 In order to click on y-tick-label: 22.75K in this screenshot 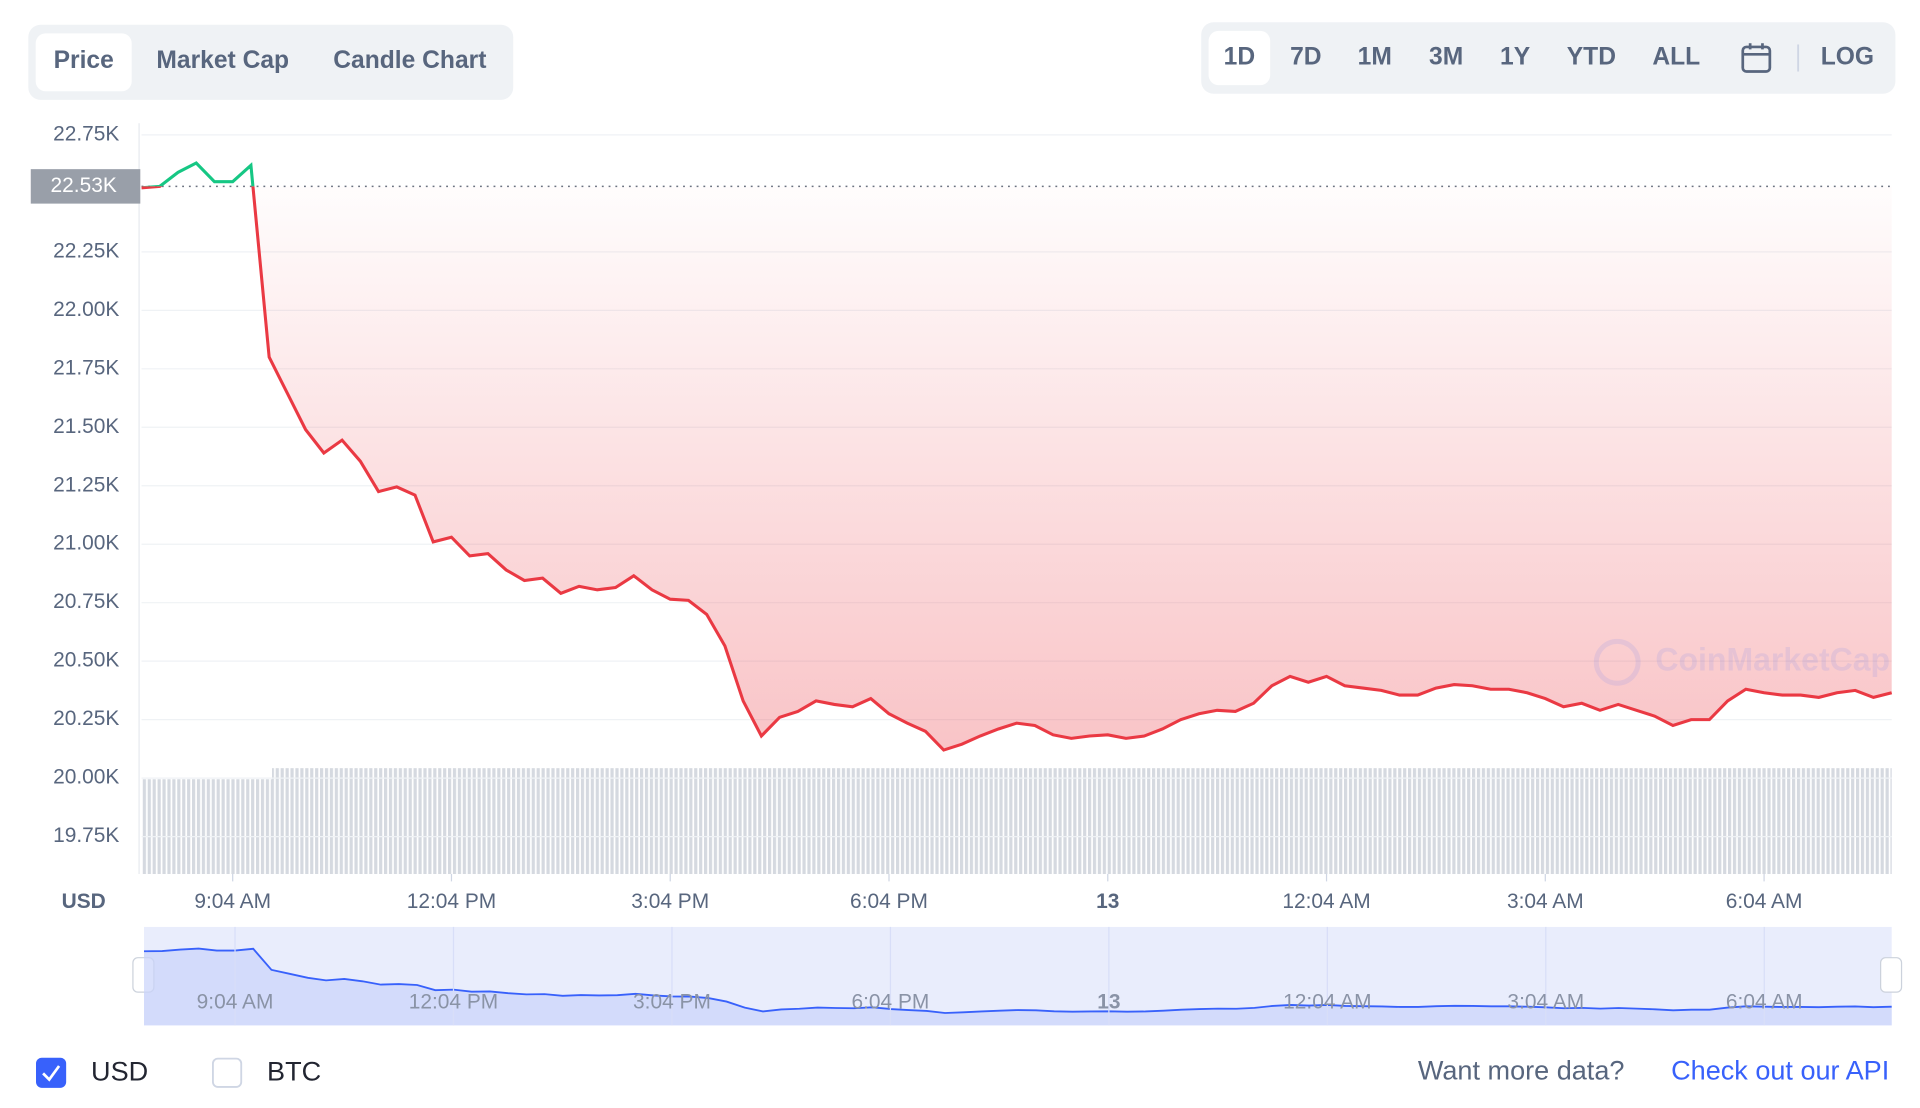, I will do `click(86, 133)`.